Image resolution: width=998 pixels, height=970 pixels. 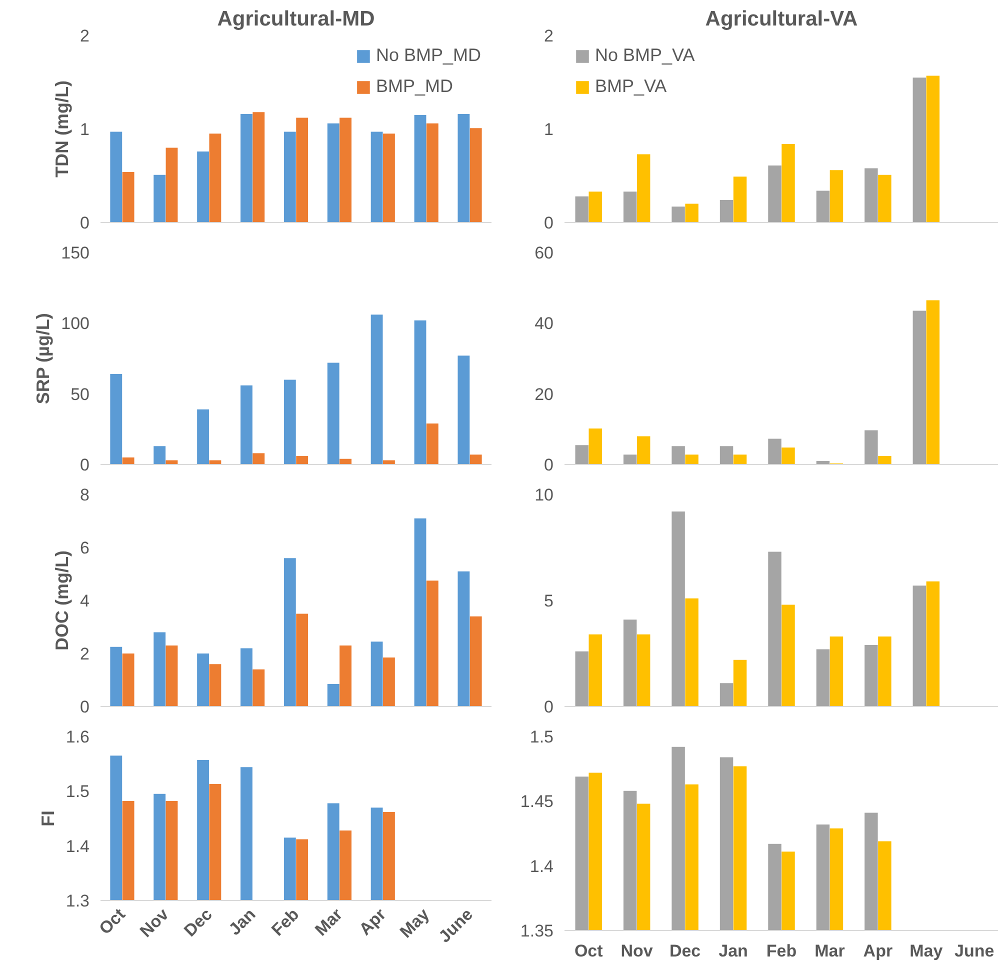 I want to click on x-tick-label: Mar, so click(x=328, y=922).